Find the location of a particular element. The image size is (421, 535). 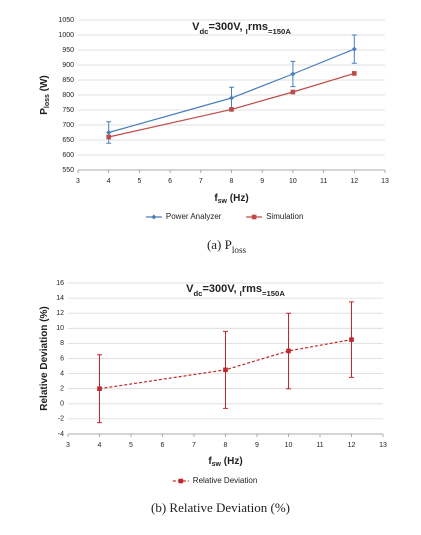

y-tick-label: 650 is located at coordinates (68, 140).